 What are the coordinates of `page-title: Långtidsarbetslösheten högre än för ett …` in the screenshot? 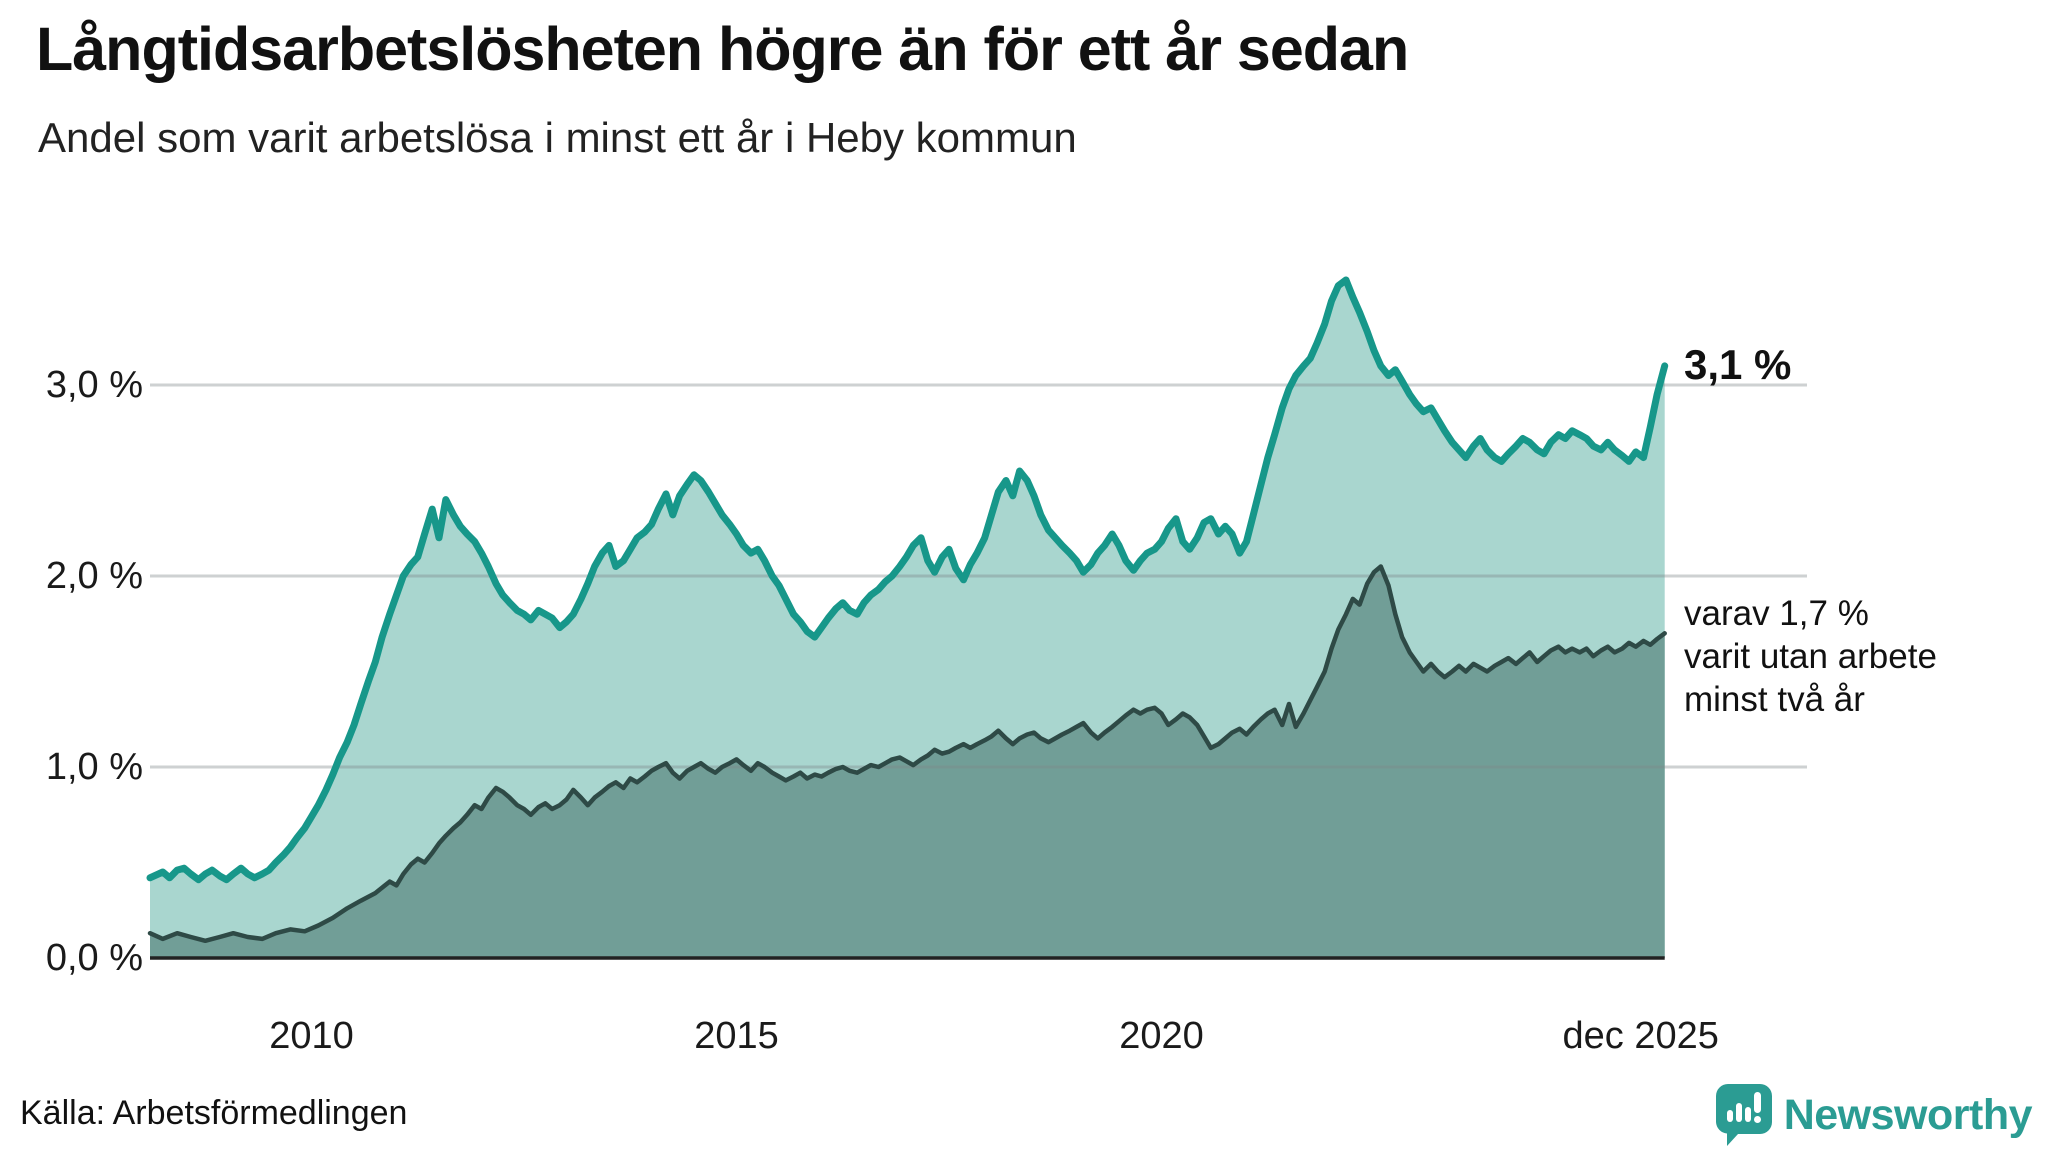 It's located at (722, 49).